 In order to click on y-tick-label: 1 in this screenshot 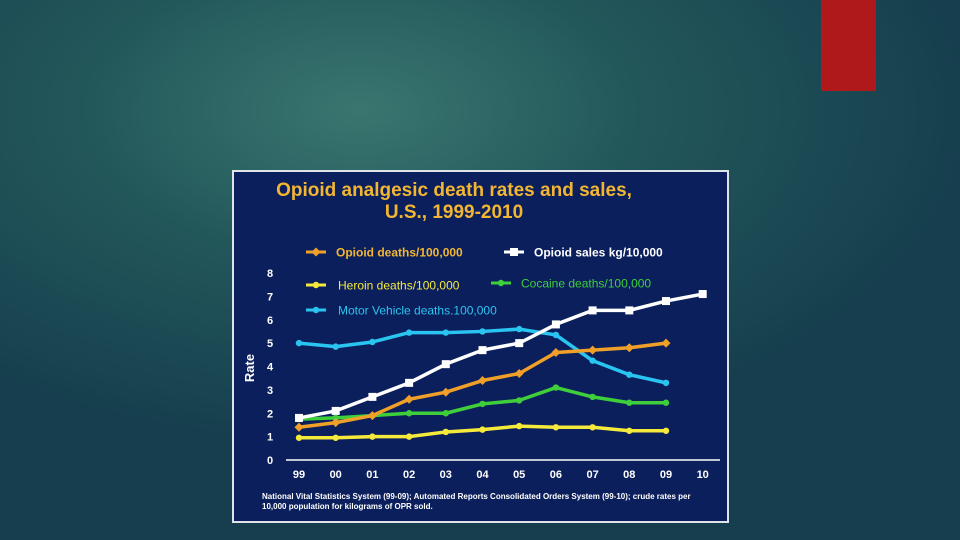, I will do `click(270, 438)`.